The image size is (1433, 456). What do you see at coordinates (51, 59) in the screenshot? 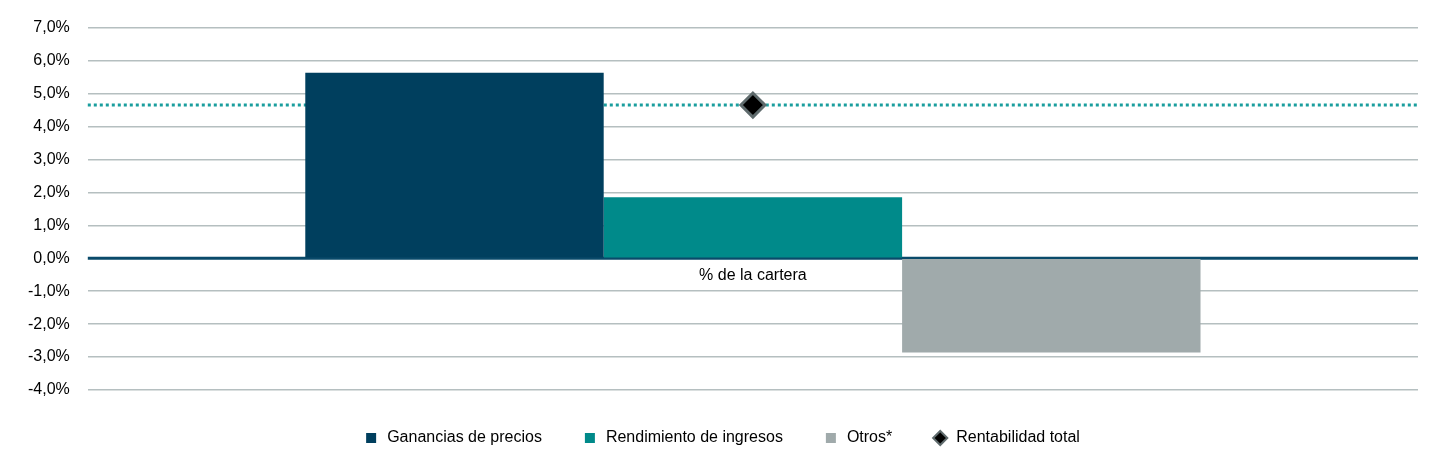
I see `y-tick-label: 6,0%` at bounding box center [51, 59].